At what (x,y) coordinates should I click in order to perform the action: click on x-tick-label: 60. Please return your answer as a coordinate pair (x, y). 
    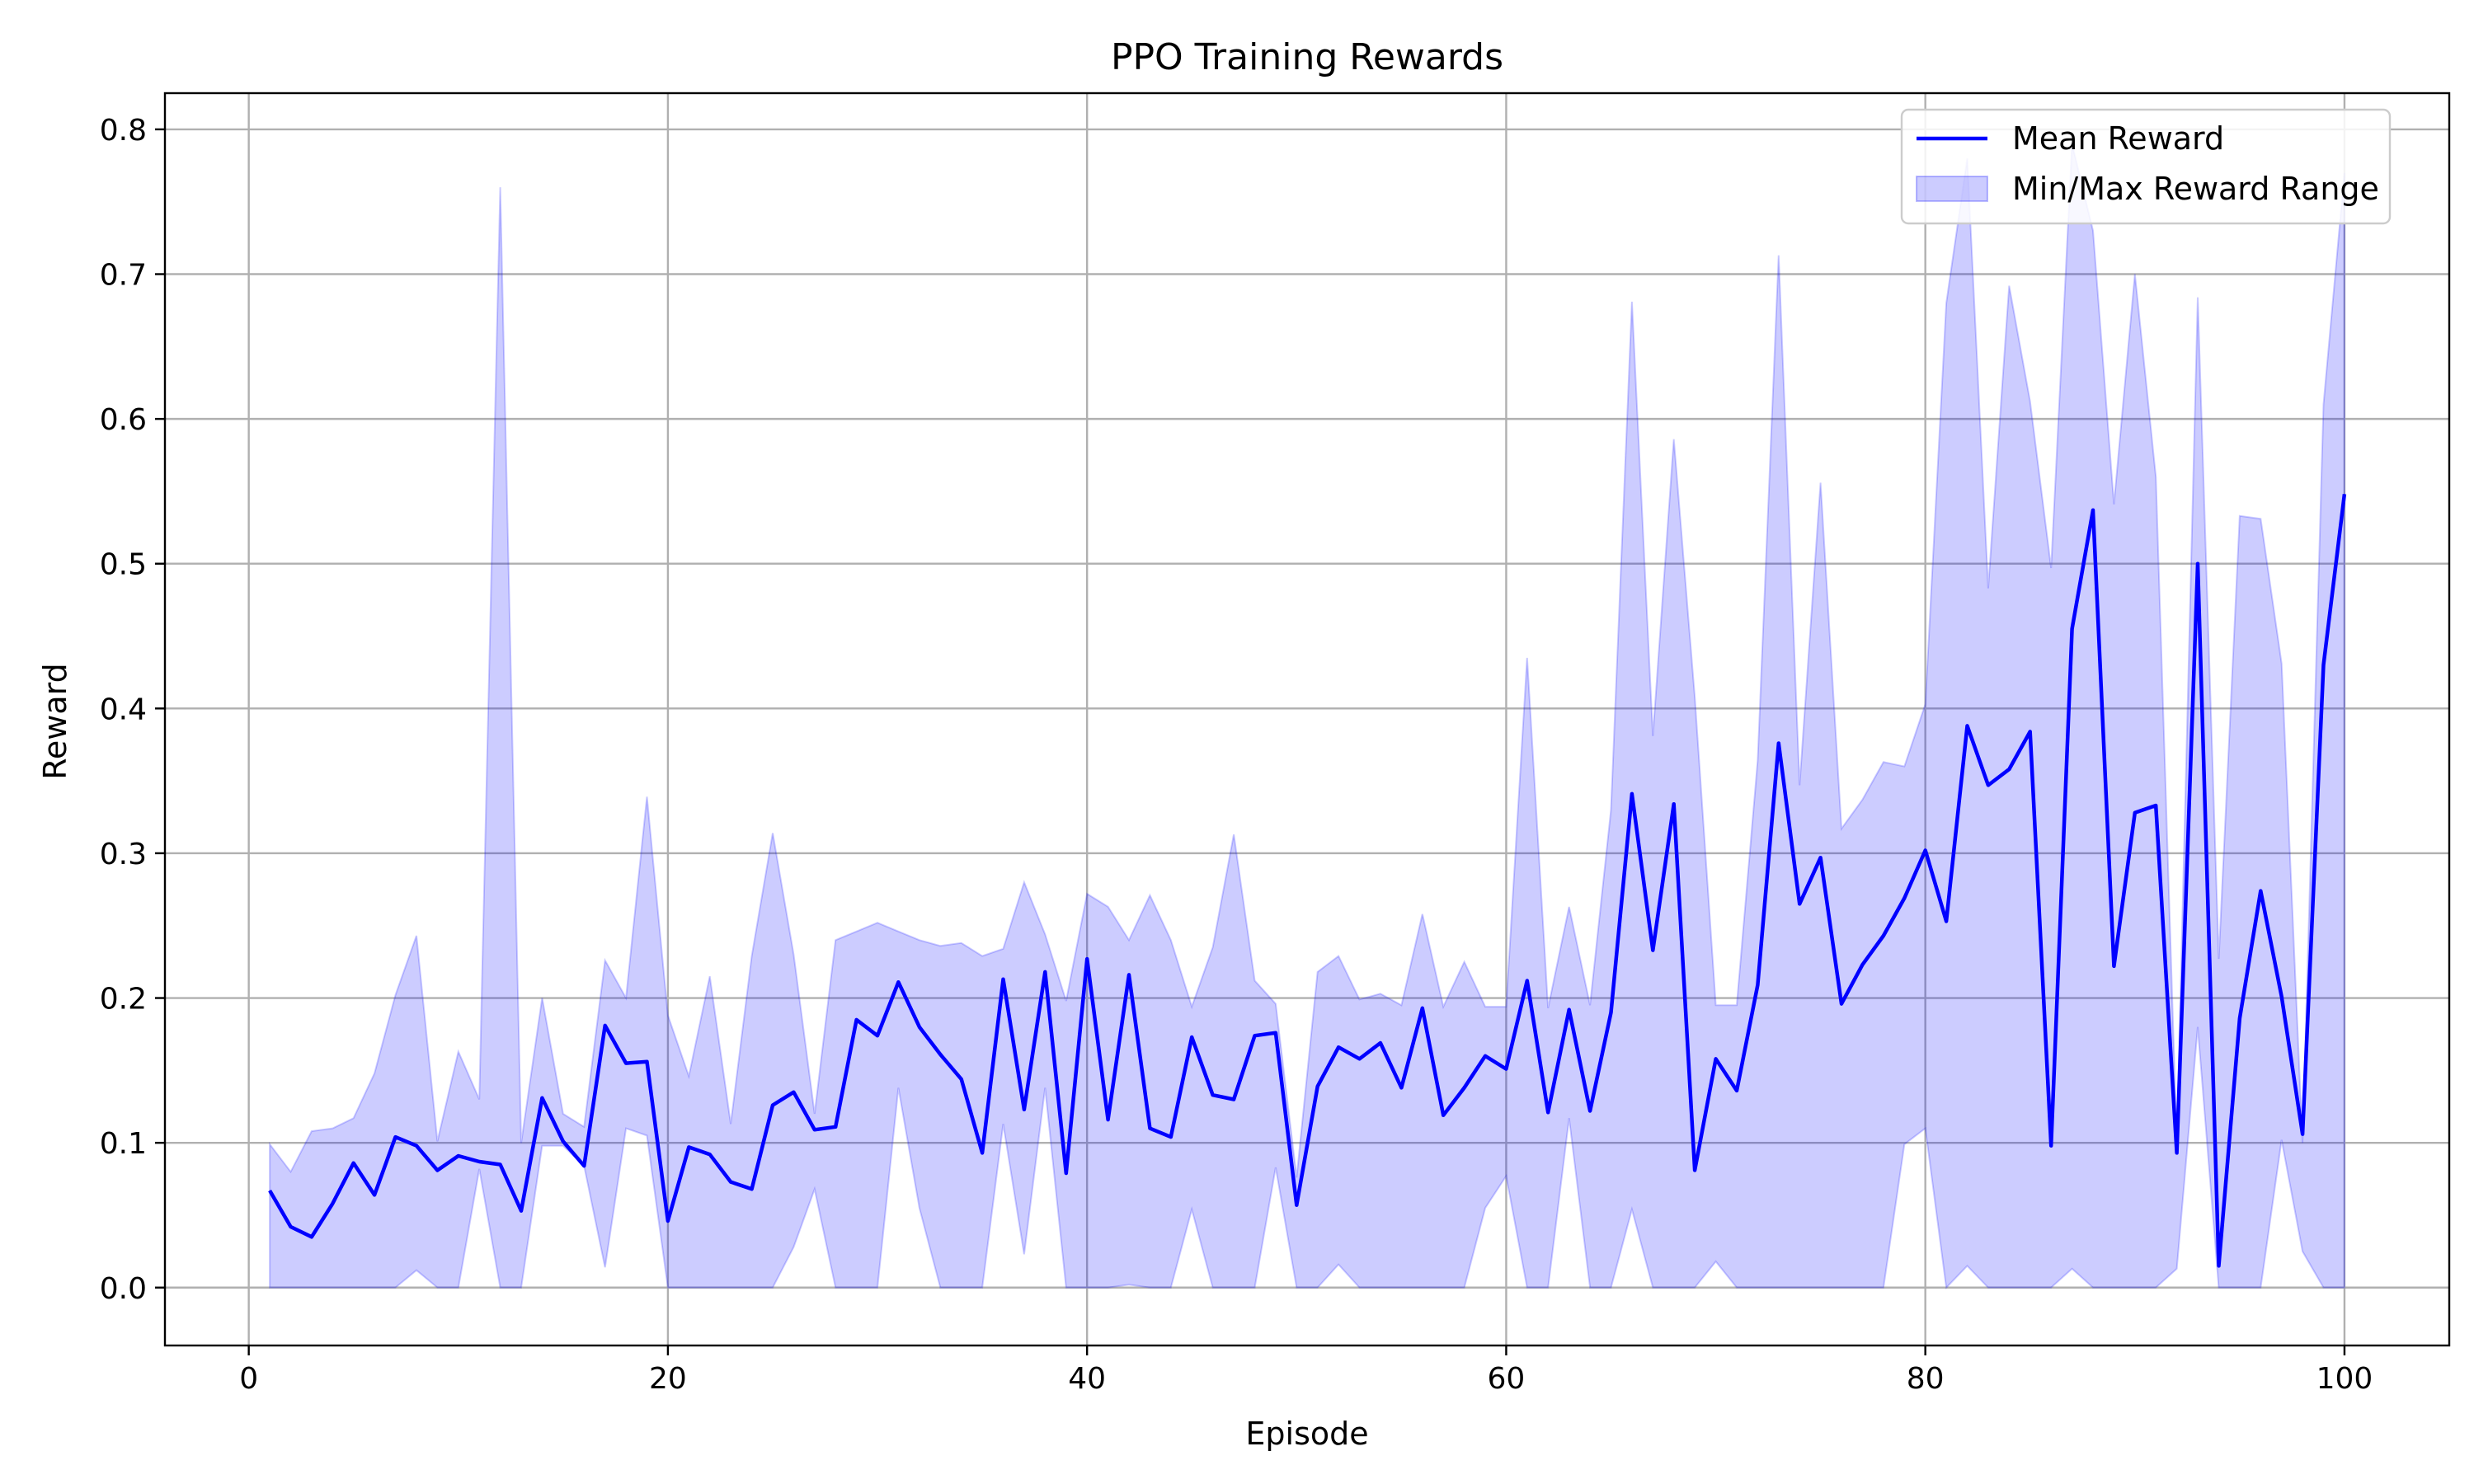
    Looking at the image, I should click on (1507, 1379).